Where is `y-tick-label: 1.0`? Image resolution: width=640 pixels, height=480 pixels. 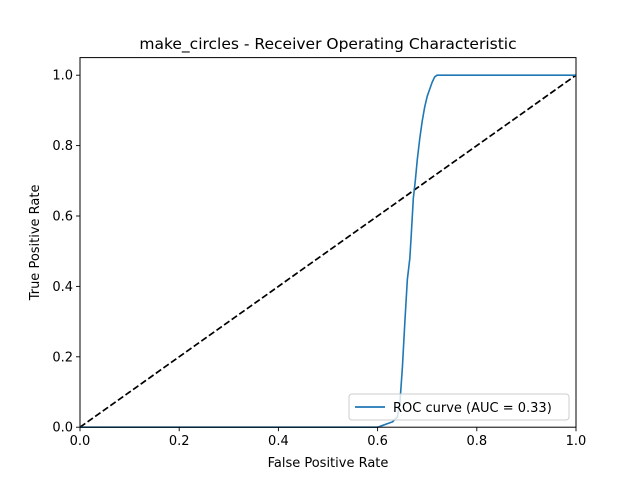
y-tick-label: 1.0 is located at coordinates (62, 76).